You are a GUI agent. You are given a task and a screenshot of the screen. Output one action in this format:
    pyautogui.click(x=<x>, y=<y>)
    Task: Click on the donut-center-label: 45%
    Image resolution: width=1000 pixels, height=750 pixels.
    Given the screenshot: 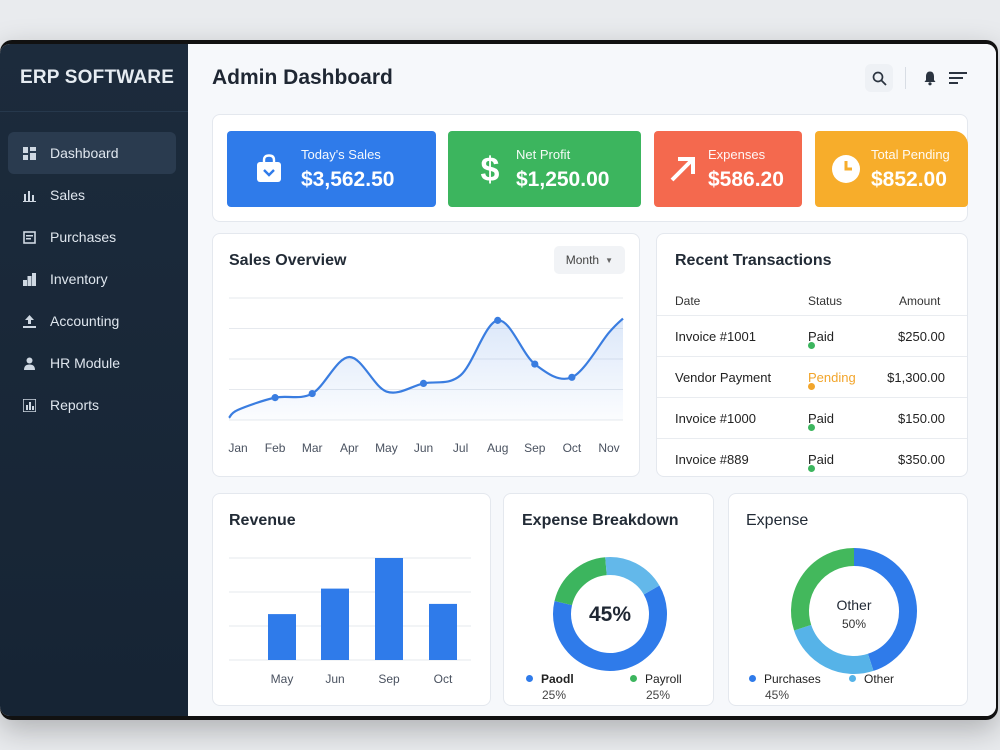 What is the action you would take?
    pyautogui.click(x=610, y=614)
    